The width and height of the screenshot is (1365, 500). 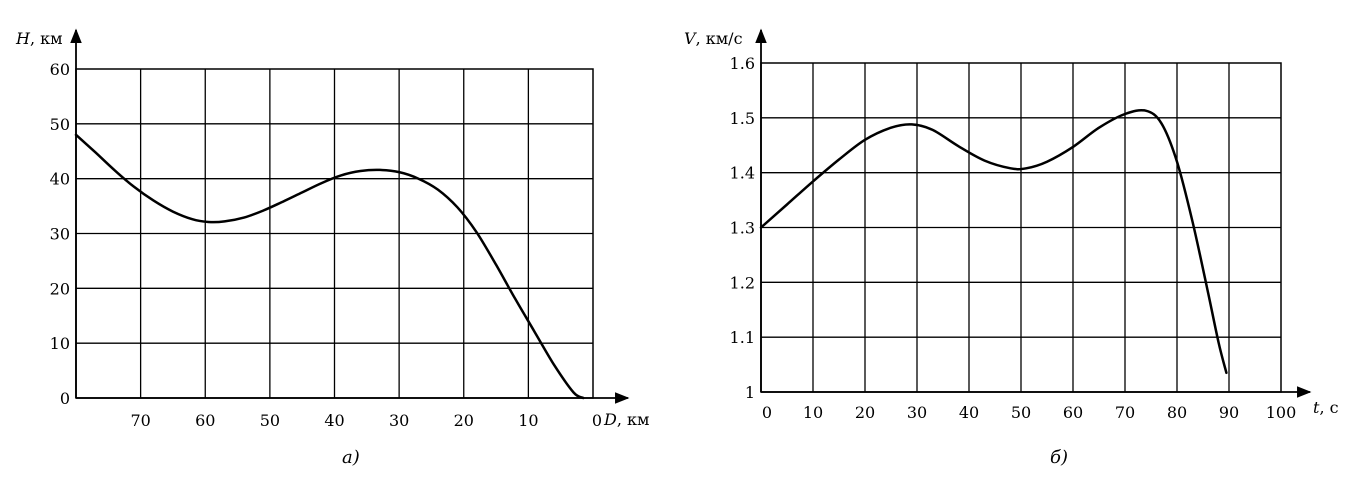 What do you see at coordinates (1177, 412) in the screenshot?
I see `x-tick-label: 80` at bounding box center [1177, 412].